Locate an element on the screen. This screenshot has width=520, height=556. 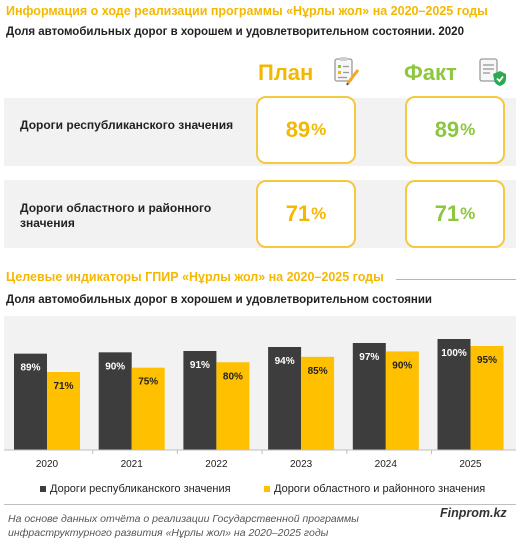
plan-heading: План is located at coordinates (286, 72).